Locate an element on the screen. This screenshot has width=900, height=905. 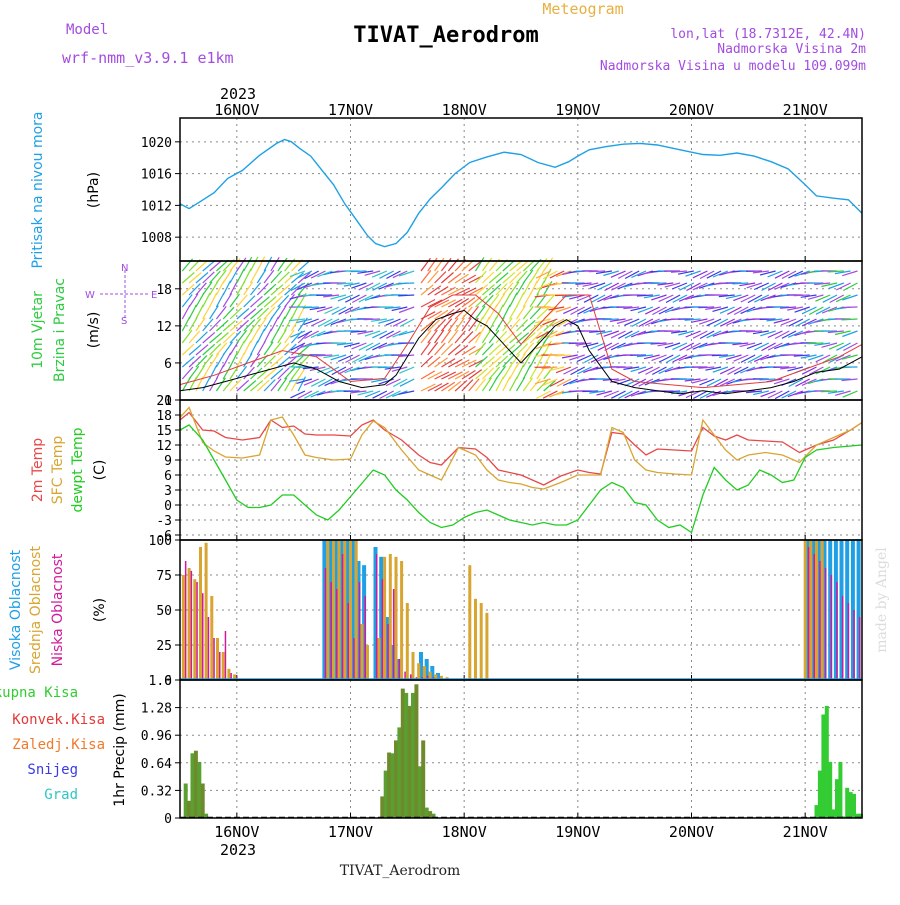
ytick-label-temperature-7: 15 is located at coordinates (164, 431).